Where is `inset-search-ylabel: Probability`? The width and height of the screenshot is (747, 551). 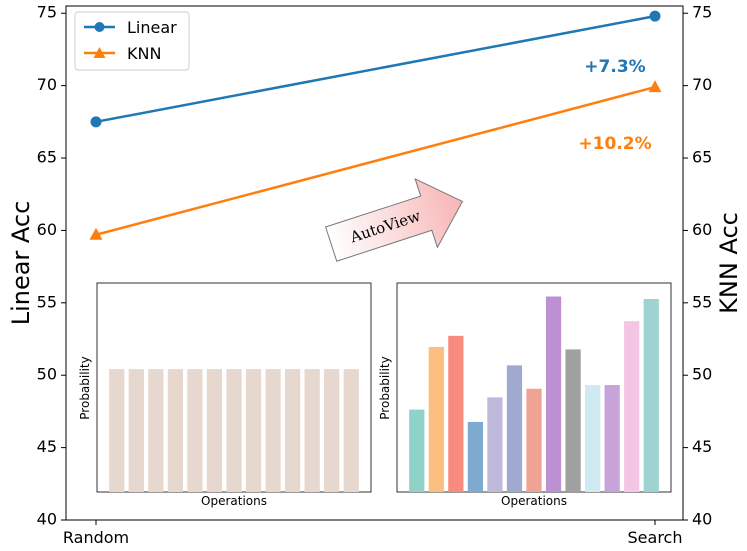
inset-search-ylabel: Probability is located at coordinates (385, 387).